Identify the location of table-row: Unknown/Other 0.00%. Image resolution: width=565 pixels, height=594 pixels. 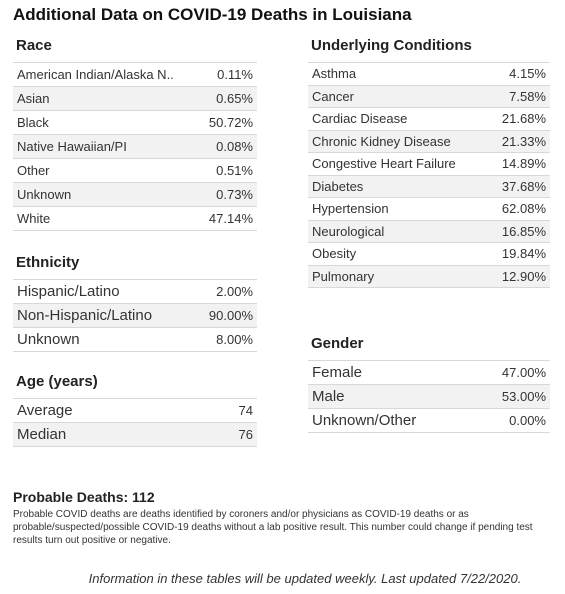
(429, 420).